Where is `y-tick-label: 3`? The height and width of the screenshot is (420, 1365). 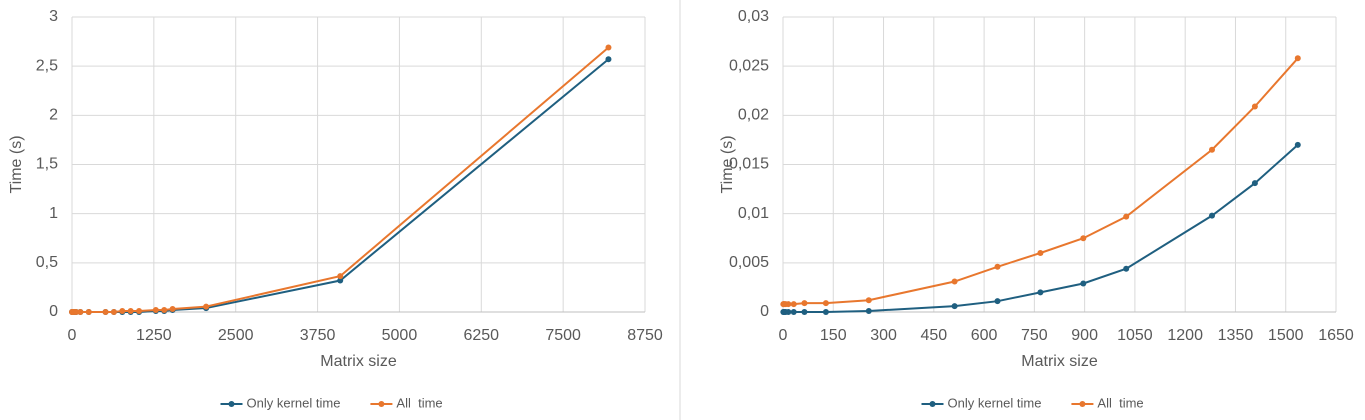 y-tick-label: 3 is located at coordinates (53, 16).